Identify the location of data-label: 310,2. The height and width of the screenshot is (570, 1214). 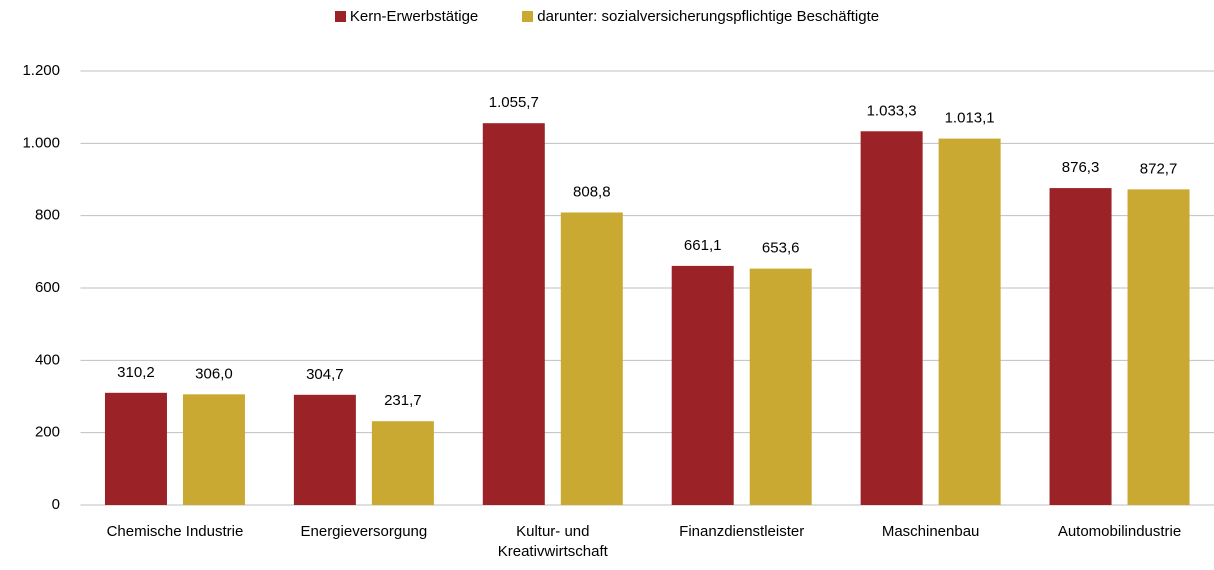
(136, 372).